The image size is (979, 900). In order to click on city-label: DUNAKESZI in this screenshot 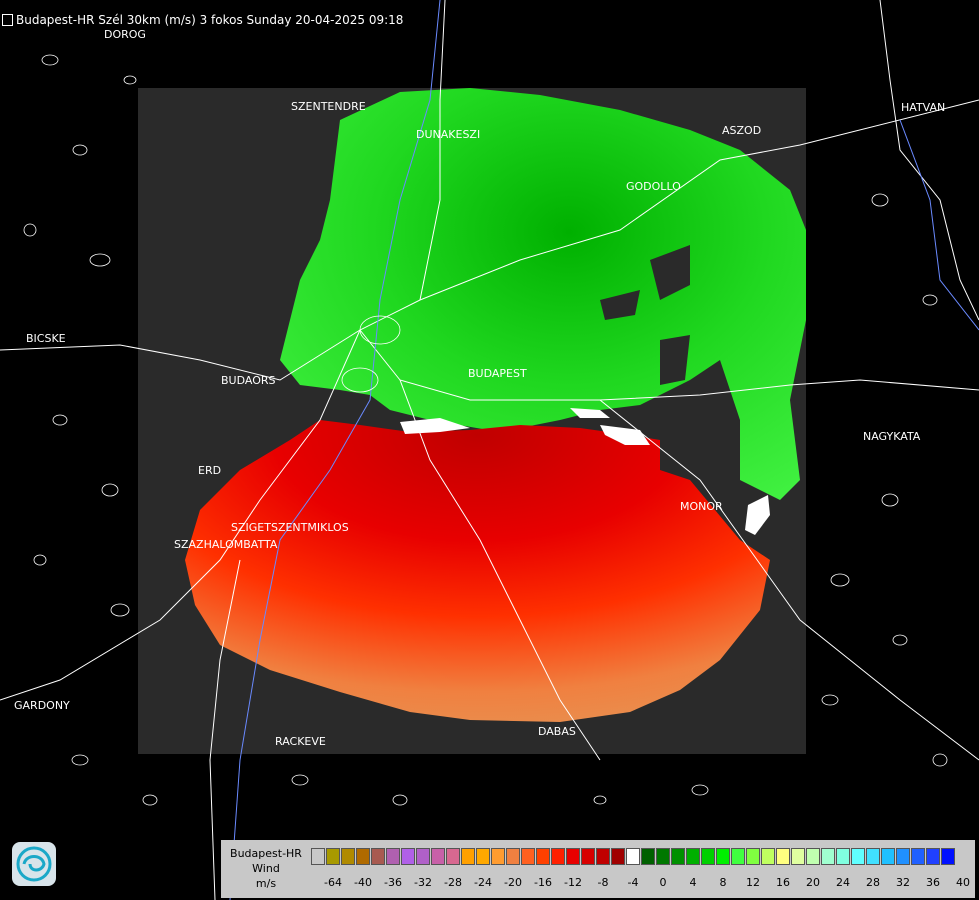, I will do `click(448, 134)`.